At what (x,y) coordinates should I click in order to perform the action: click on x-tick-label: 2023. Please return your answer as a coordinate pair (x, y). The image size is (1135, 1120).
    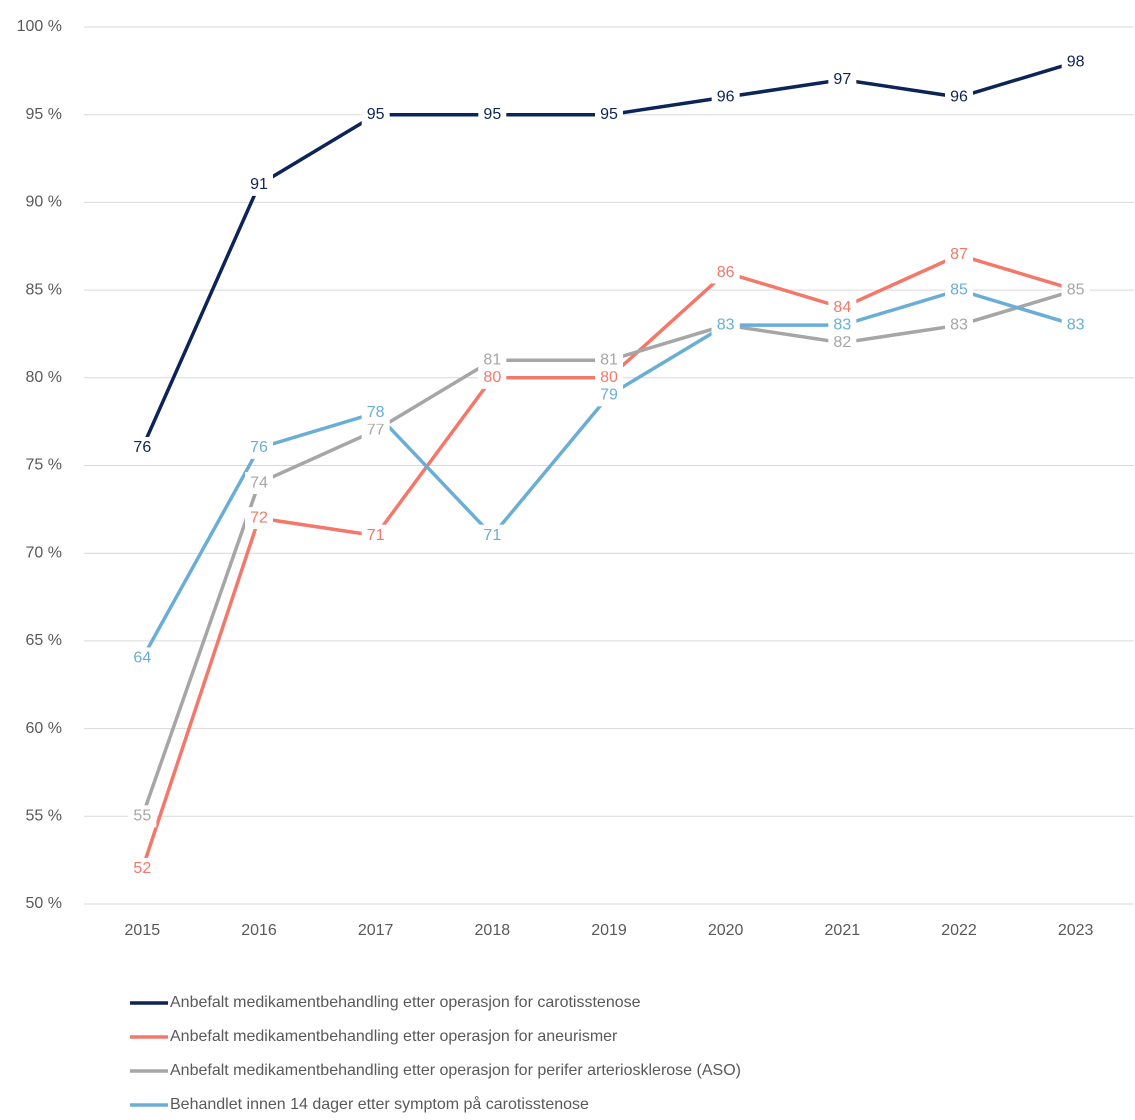
    Looking at the image, I should click on (1076, 930).